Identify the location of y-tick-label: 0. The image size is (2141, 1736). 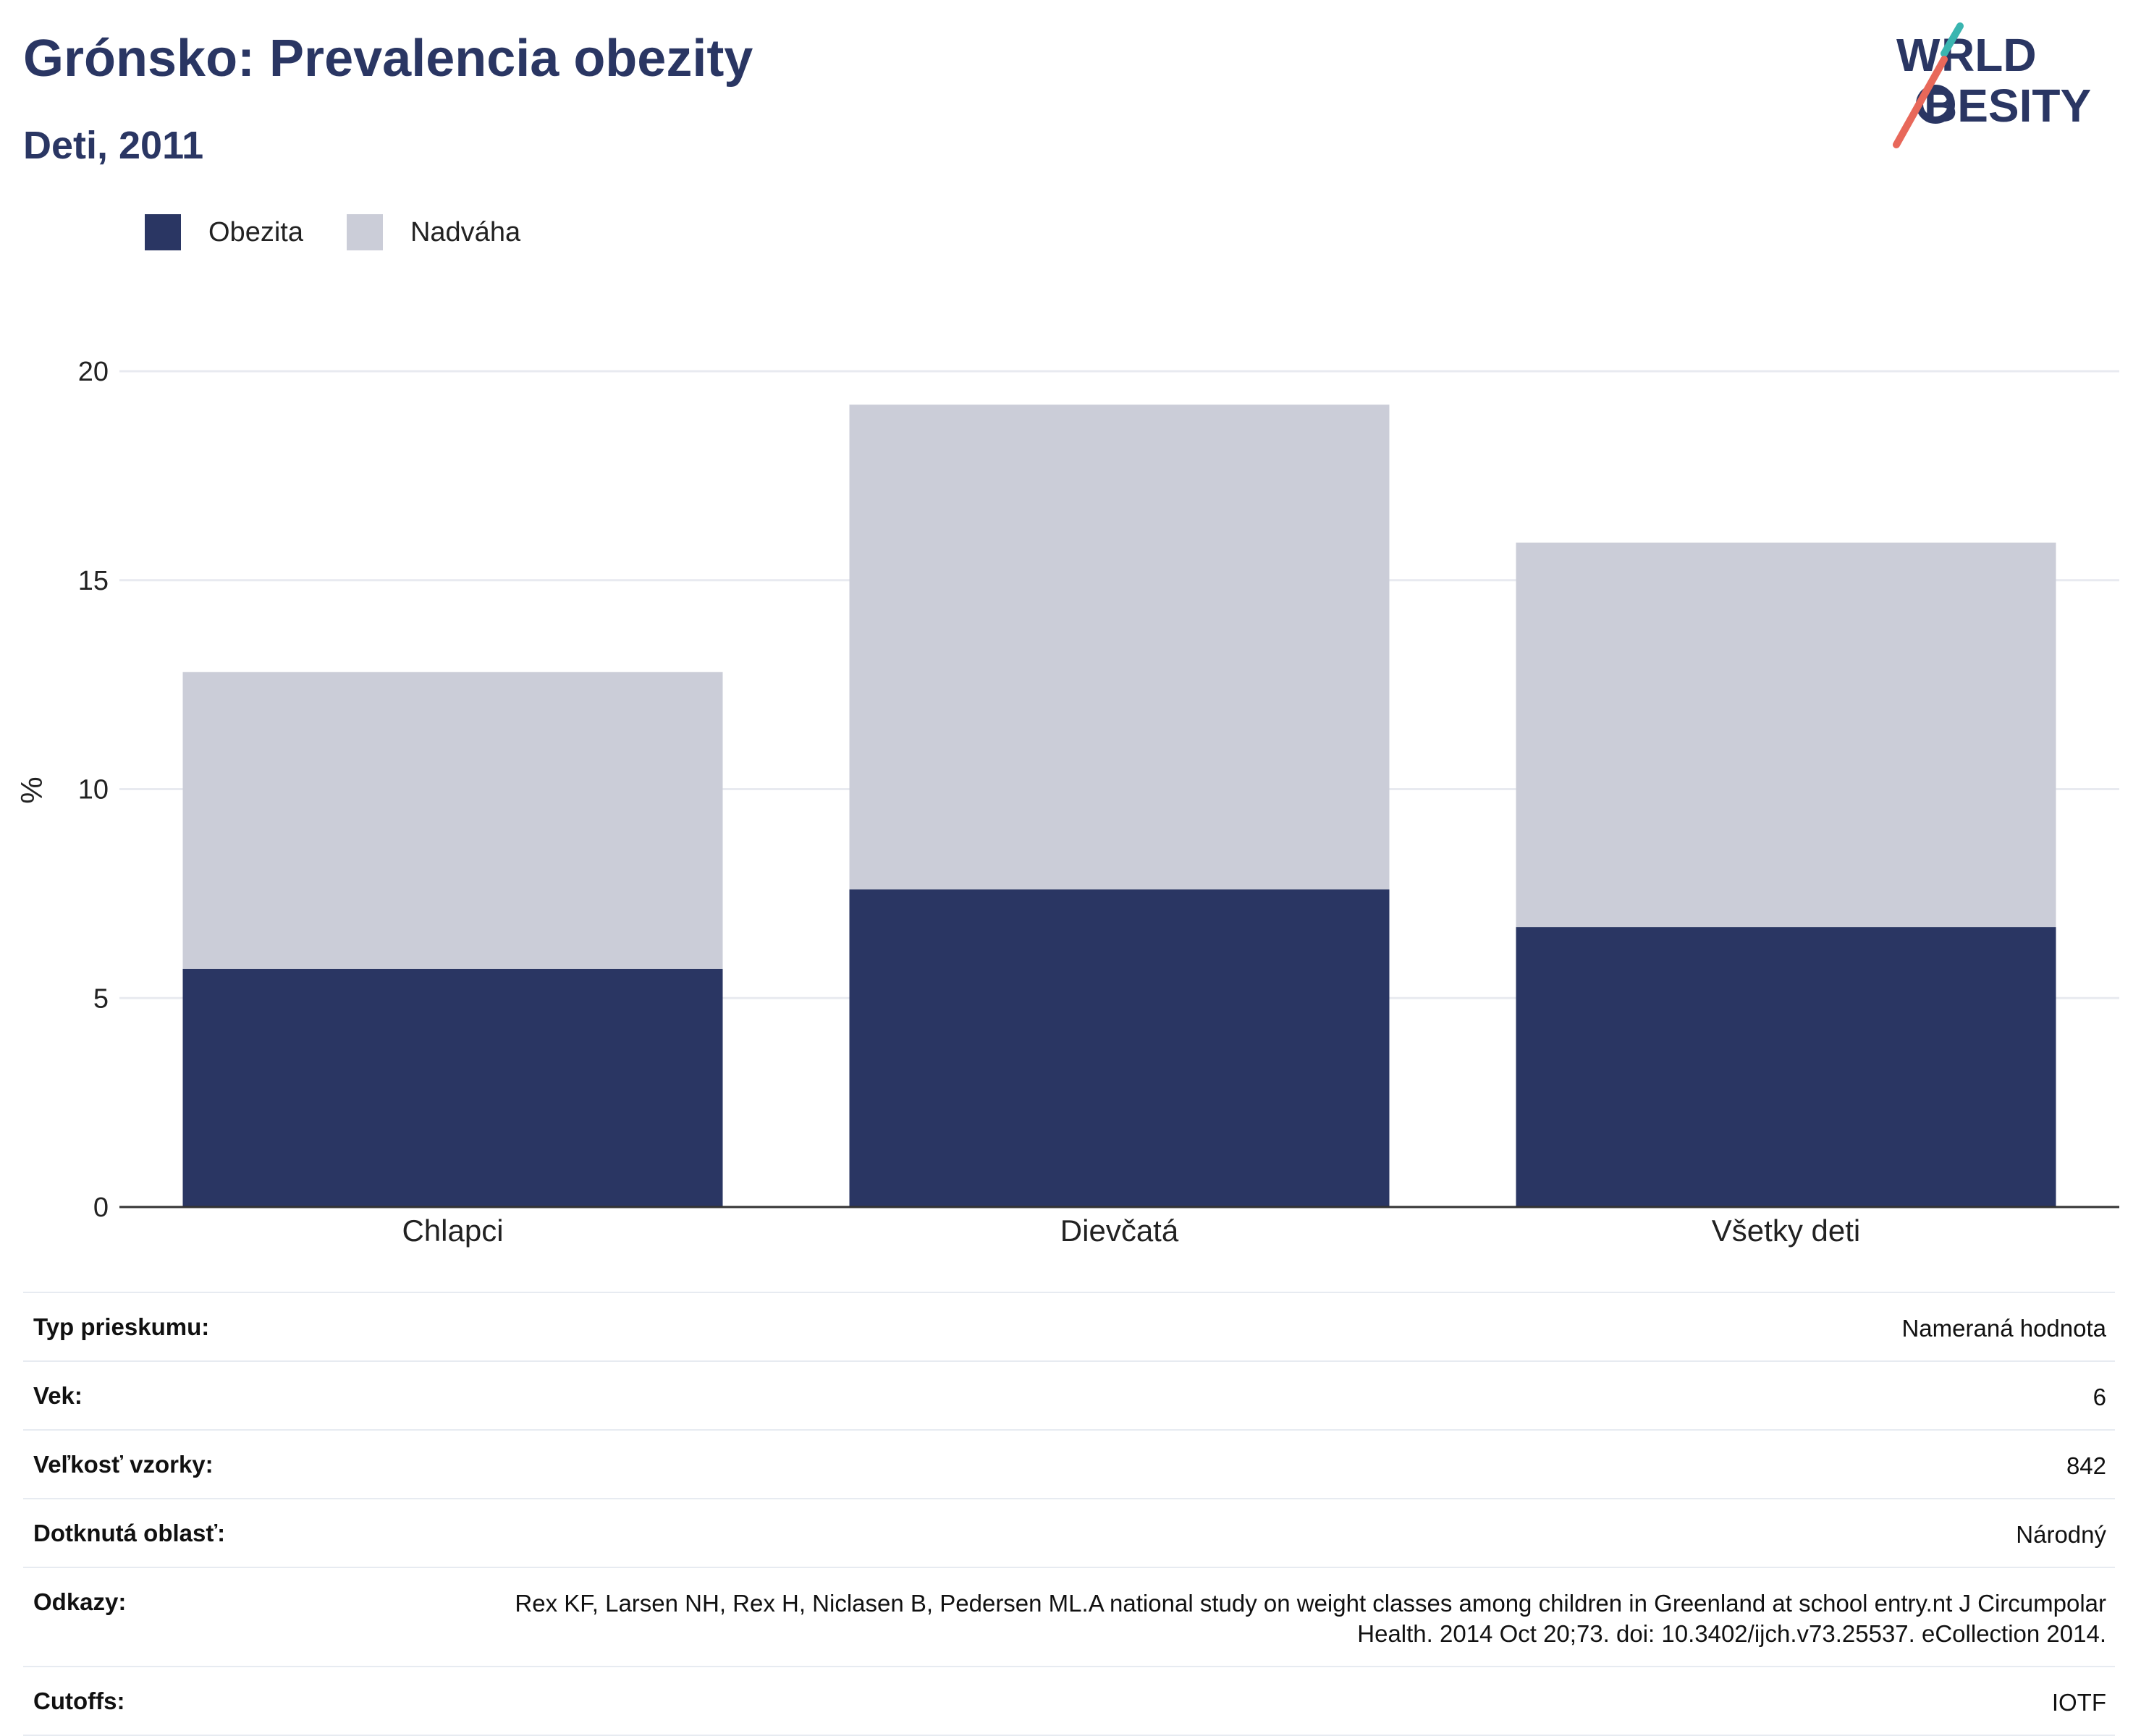
(101, 1208).